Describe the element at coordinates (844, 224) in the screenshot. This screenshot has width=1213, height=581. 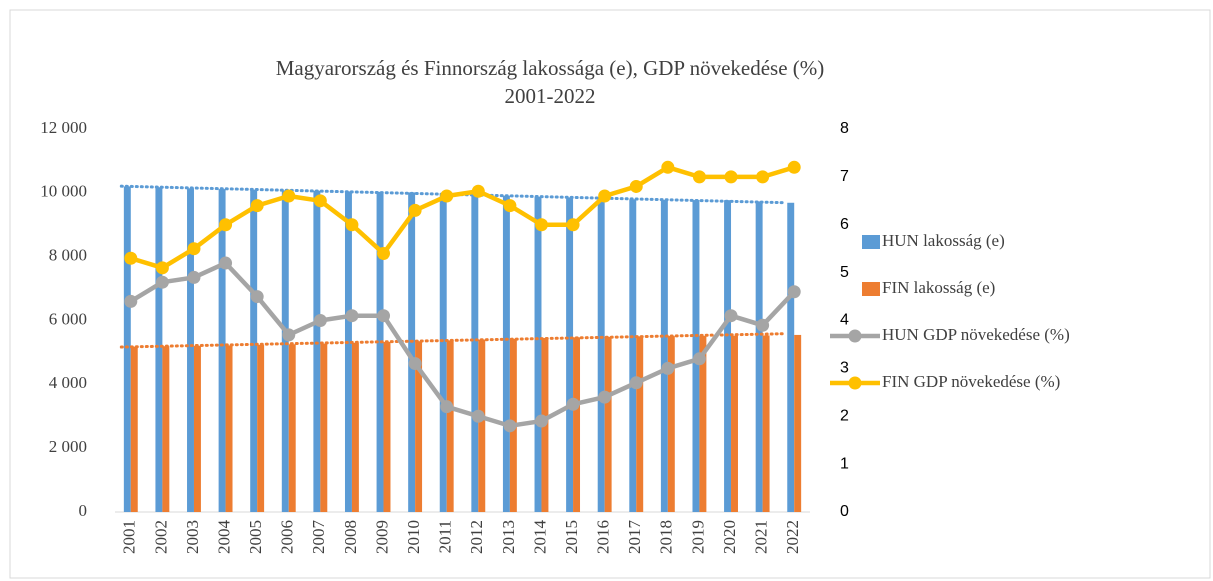
I see `y2-tick-label: 6` at that location.